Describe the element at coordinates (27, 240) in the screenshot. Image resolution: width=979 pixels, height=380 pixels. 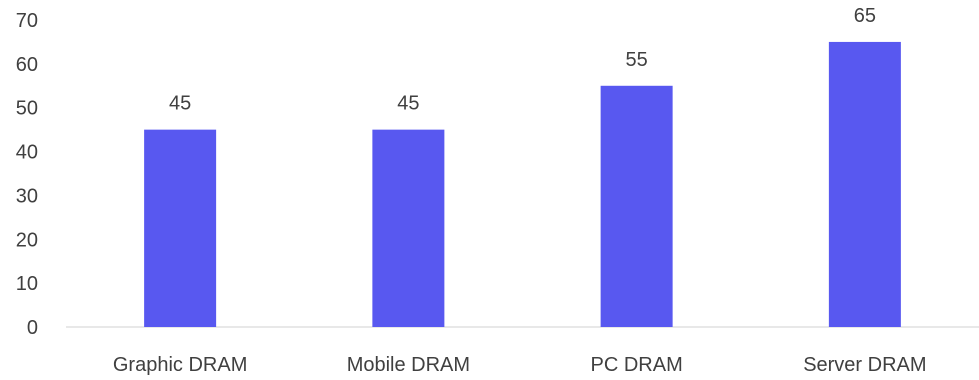
I see `y-tick-label: 20` at that location.